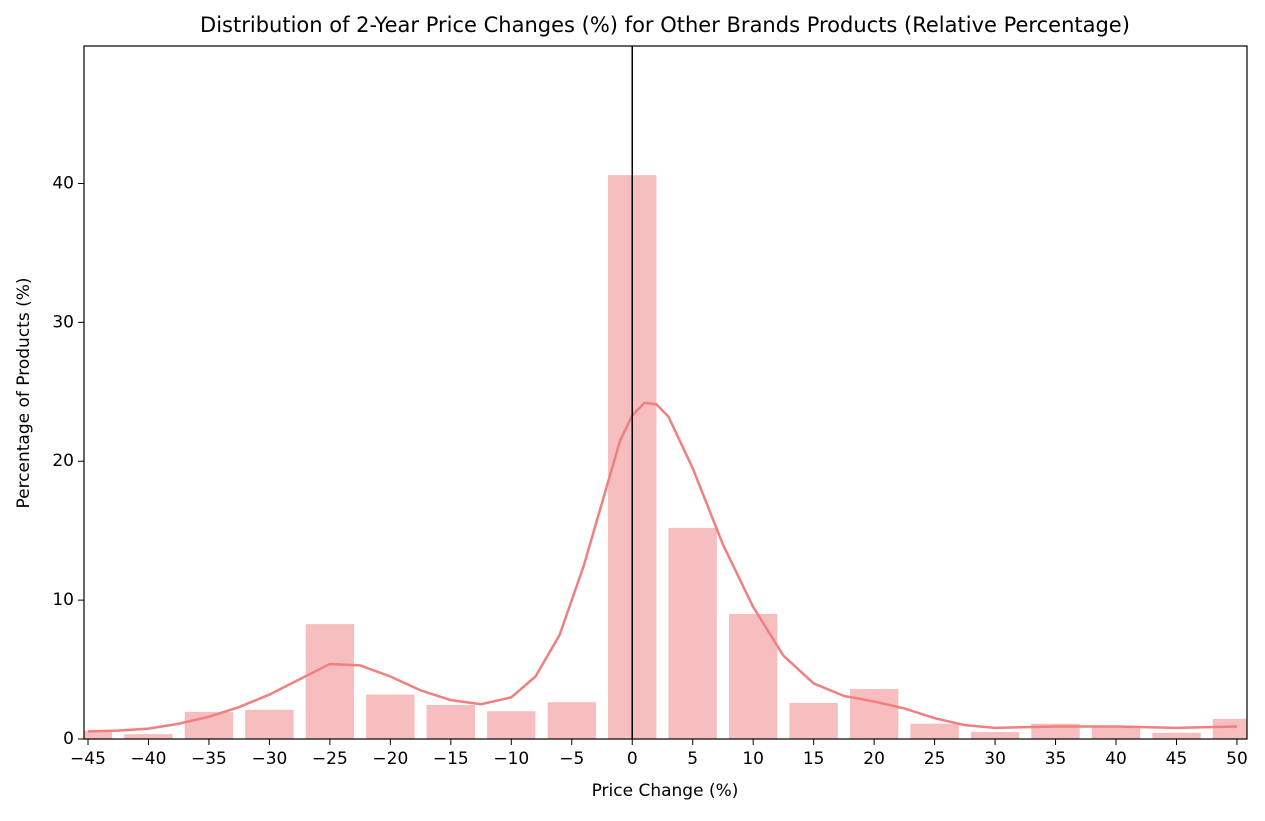  I want to click on x-tick-label: −5, so click(571, 759).